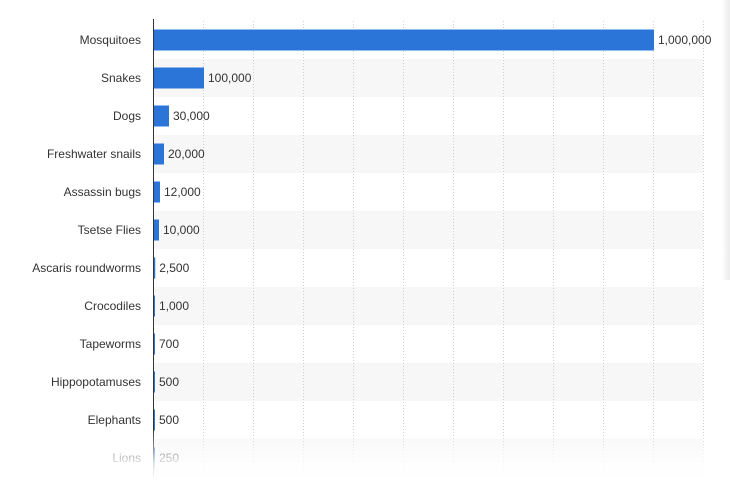  Describe the element at coordinates (126, 458) in the screenshot. I see `category-label: Lions` at that location.